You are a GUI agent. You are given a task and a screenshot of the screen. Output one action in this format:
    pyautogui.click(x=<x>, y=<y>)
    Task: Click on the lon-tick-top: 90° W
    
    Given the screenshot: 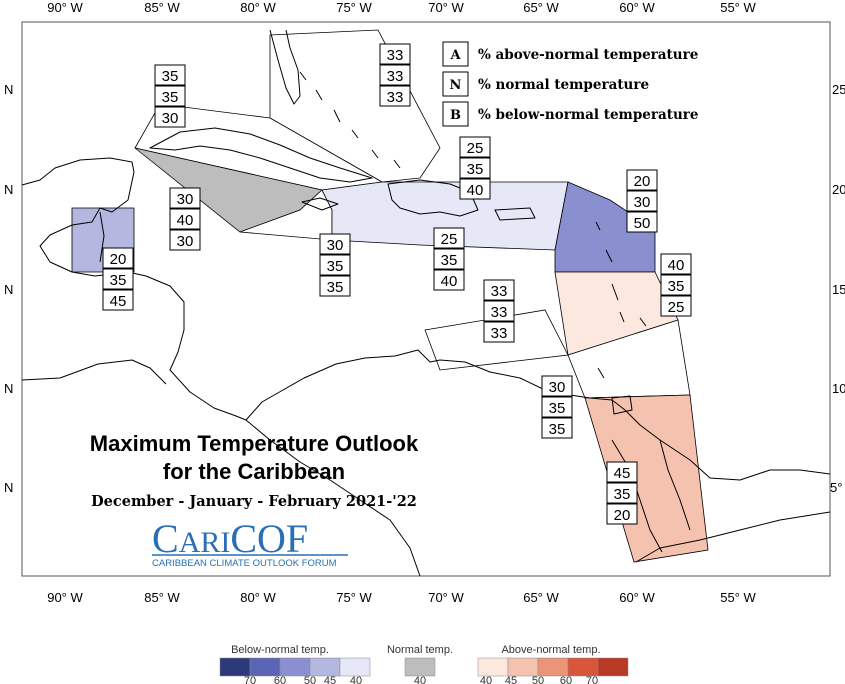 What is the action you would take?
    pyautogui.click(x=65, y=7)
    